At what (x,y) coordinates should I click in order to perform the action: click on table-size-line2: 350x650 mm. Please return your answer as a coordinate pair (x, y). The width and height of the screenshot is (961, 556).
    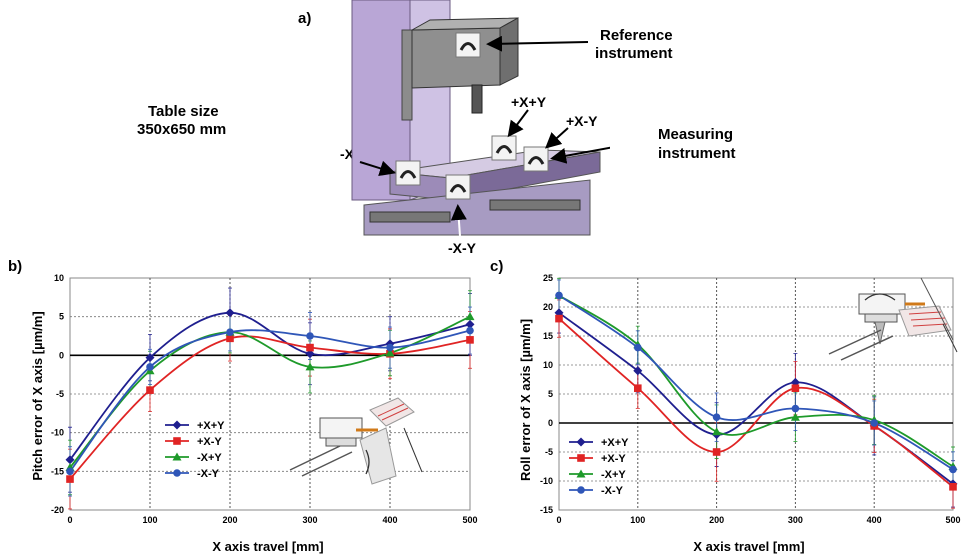
    Looking at the image, I should click on (182, 129).